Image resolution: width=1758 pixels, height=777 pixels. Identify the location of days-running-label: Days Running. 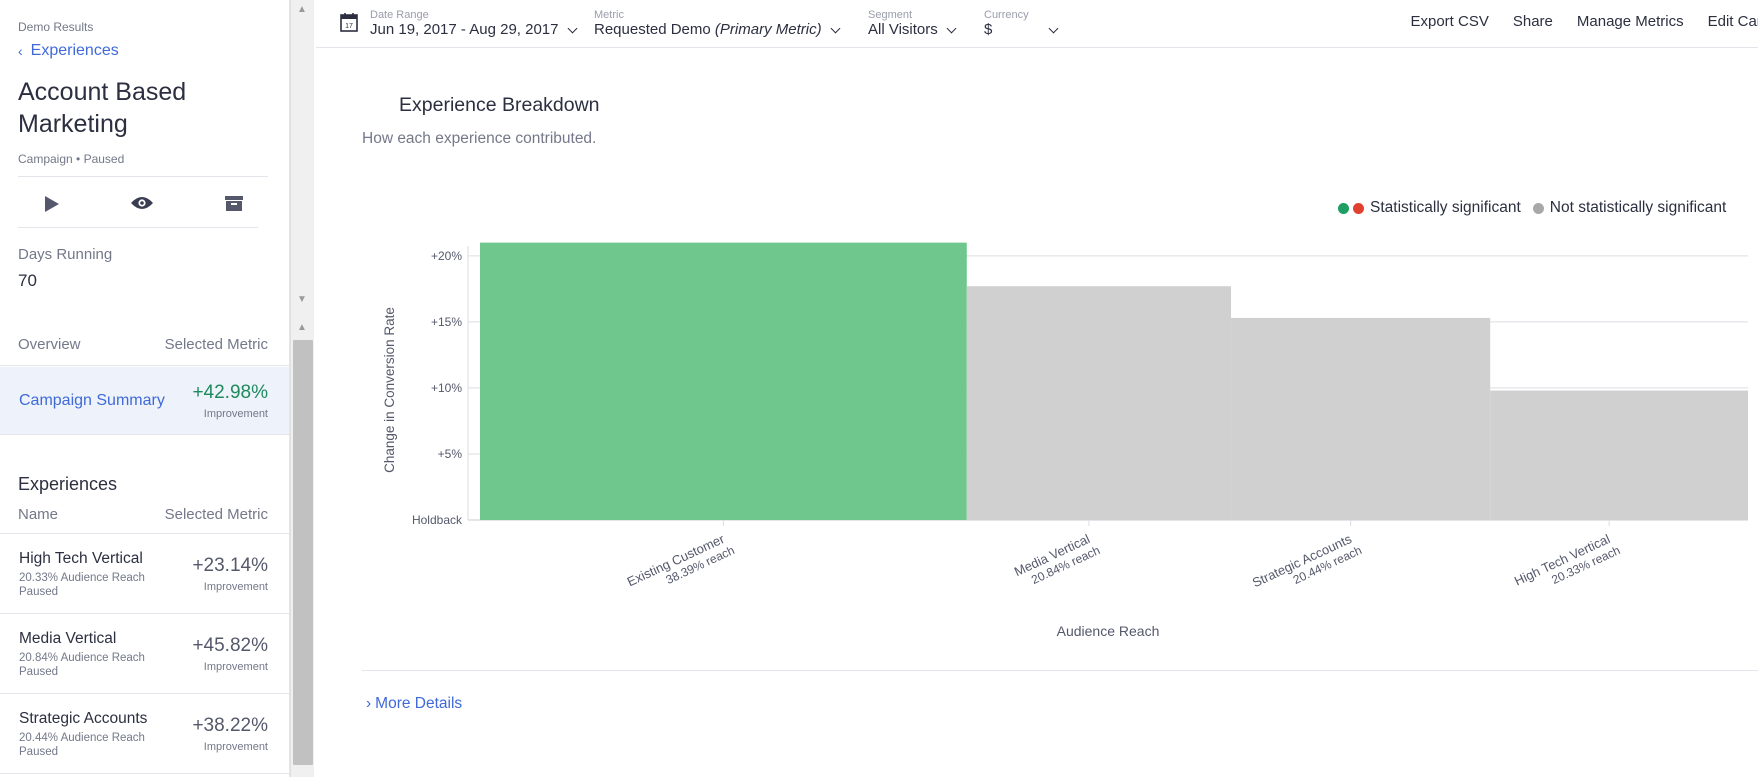
(65, 254).